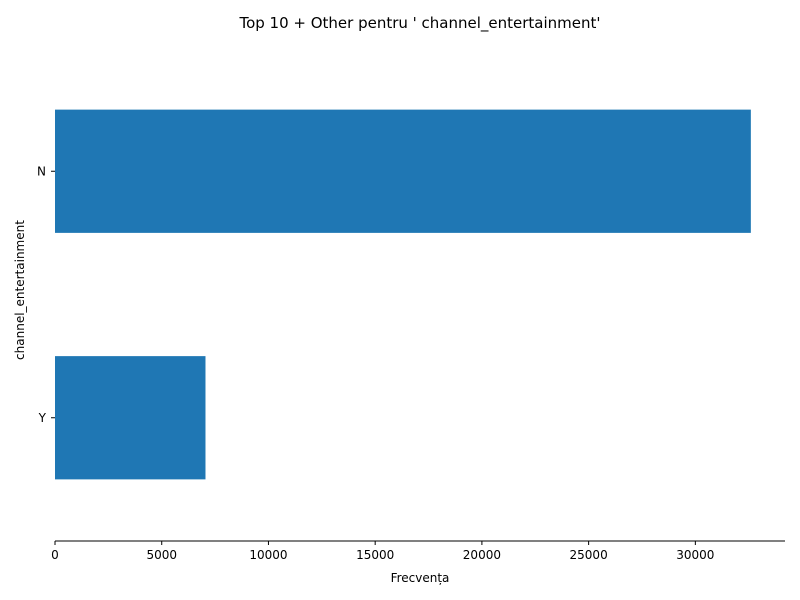 The height and width of the screenshot is (600, 800). Describe the element at coordinates (420, 578) in the screenshot. I see `x-axis-label: Frecvența` at that location.